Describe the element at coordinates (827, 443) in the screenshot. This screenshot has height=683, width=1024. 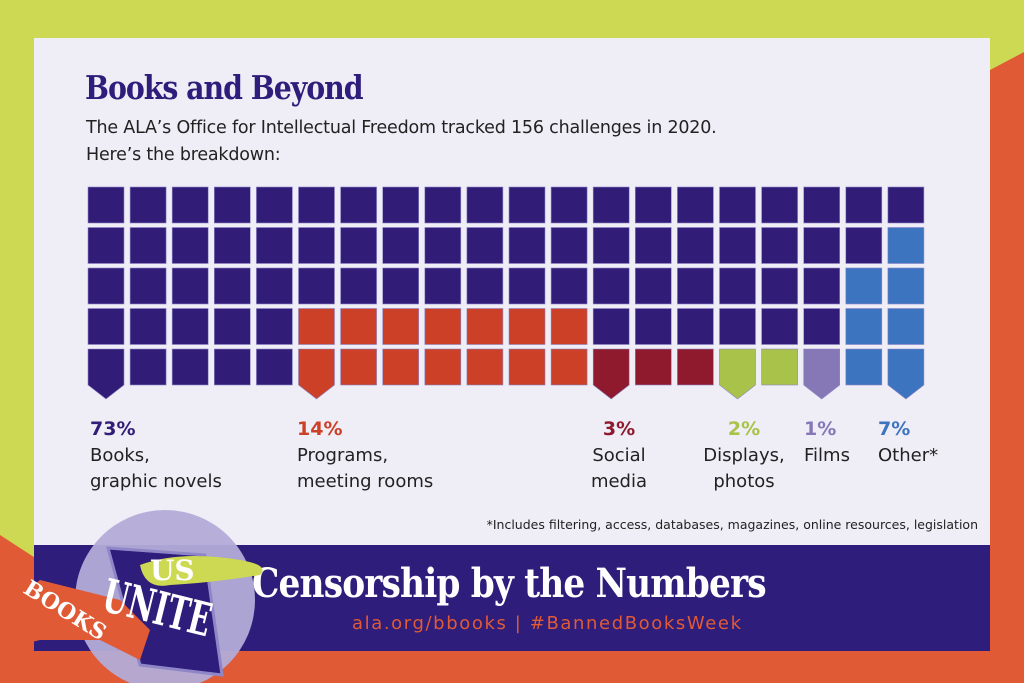
I see `legend-item: 1% Films` at that location.